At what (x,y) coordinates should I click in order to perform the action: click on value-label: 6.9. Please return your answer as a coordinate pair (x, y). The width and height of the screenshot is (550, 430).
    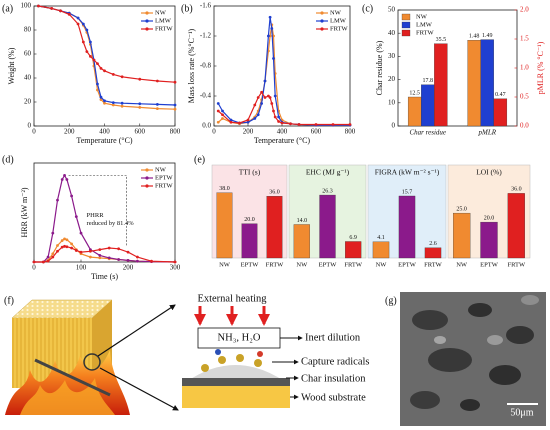
    Looking at the image, I should click on (353, 238).